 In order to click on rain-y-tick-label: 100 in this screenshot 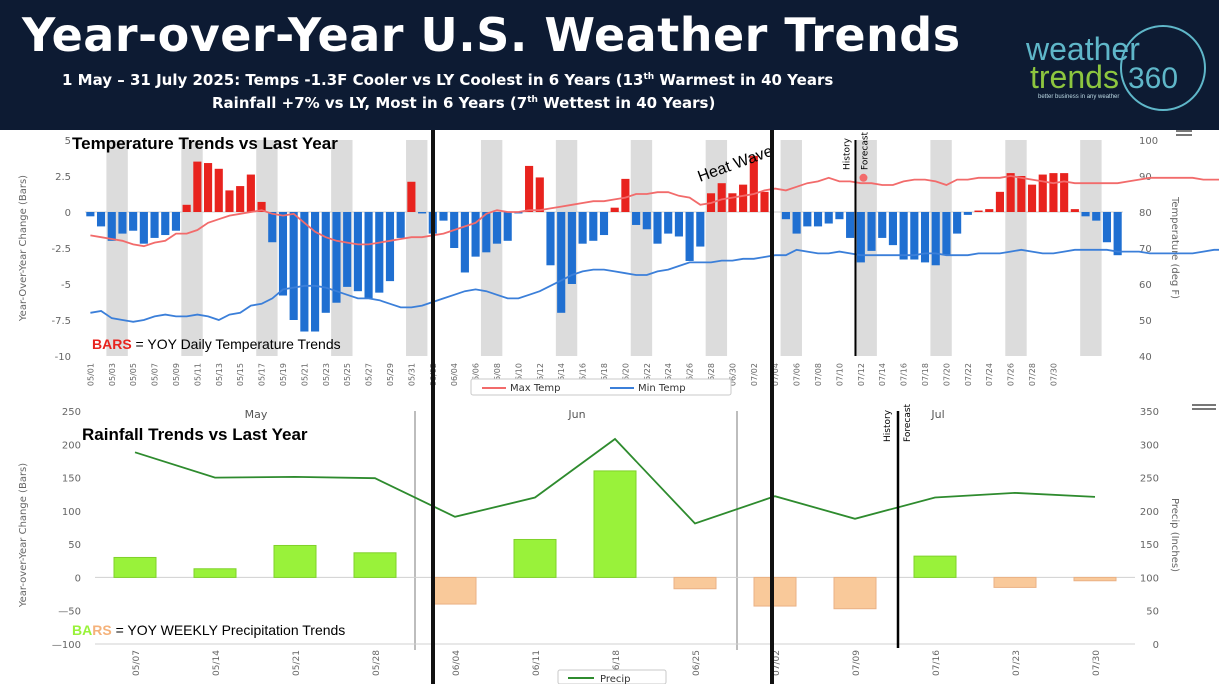, I will do `click(71, 512)`.